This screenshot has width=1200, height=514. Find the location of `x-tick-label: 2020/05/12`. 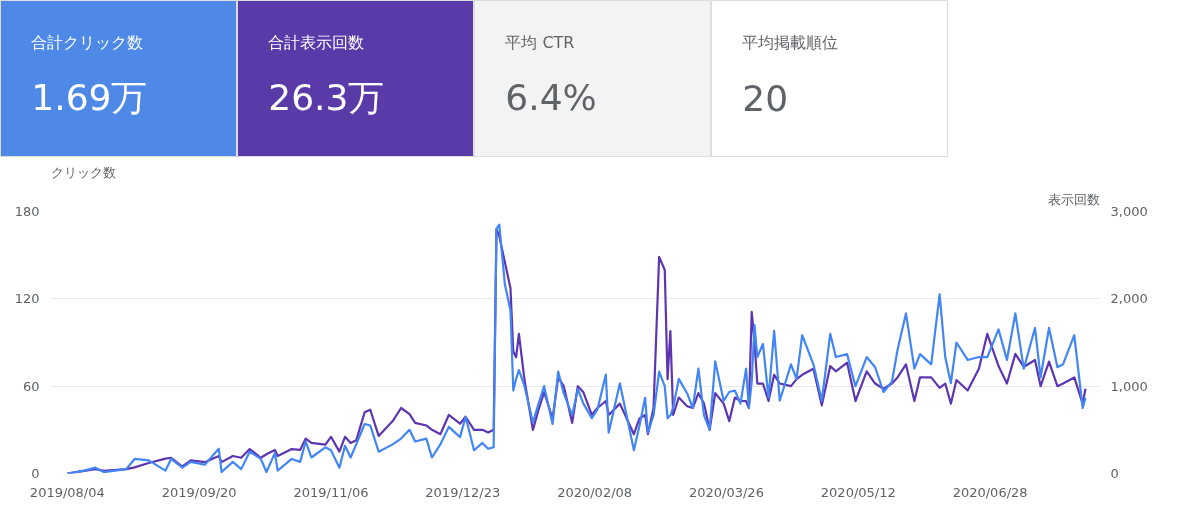

x-tick-label: 2020/05/12 is located at coordinates (858, 492).